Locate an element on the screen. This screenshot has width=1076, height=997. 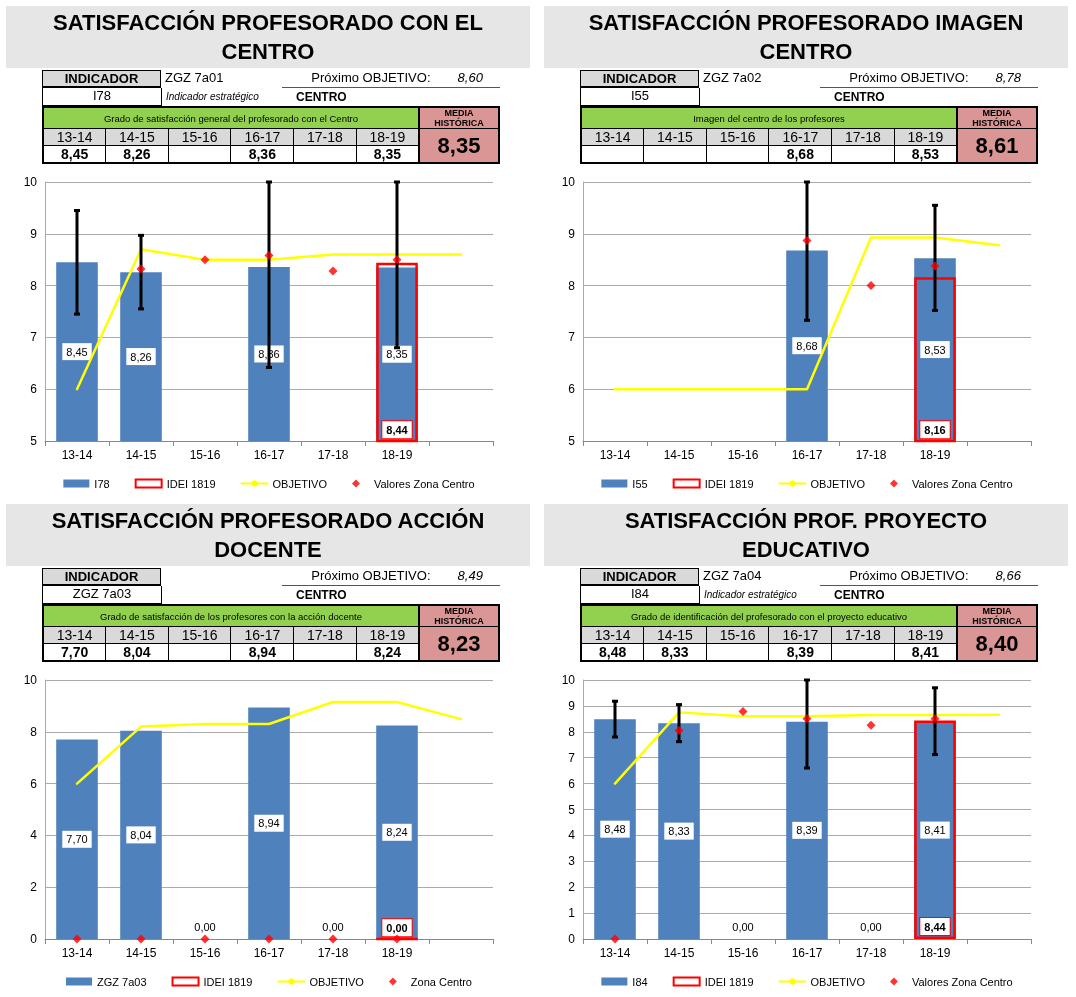
text: 8,49 is located at coordinates (470, 577).